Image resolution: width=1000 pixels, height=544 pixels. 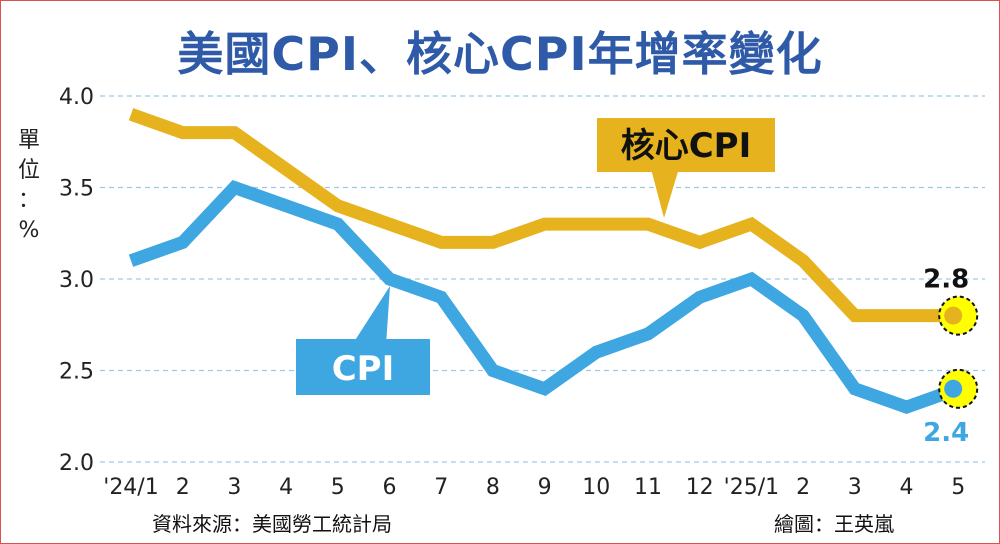 What do you see at coordinates (441, 487) in the screenshot?
I see `x-tick-label: 7` at bounding box center [441, 487].